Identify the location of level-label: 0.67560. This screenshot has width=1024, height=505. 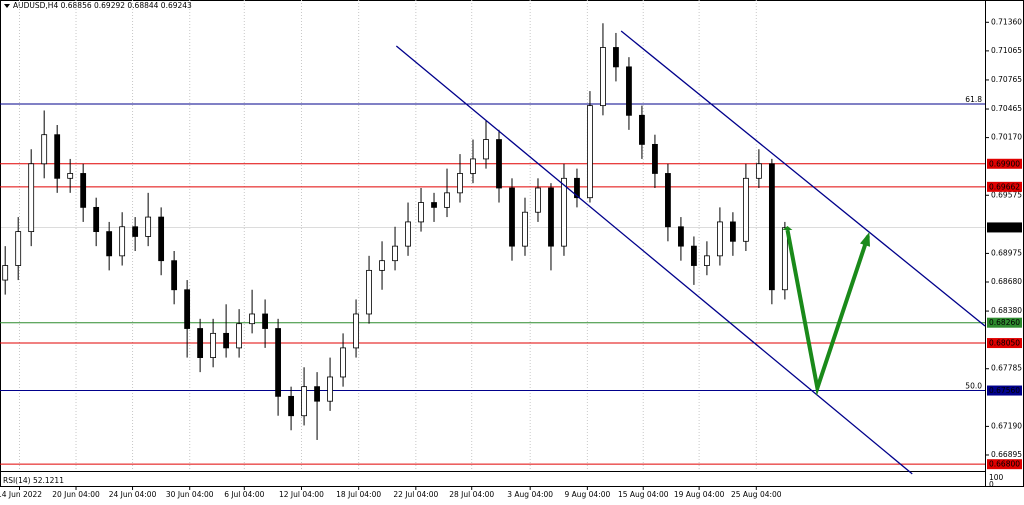
(1004, 390).